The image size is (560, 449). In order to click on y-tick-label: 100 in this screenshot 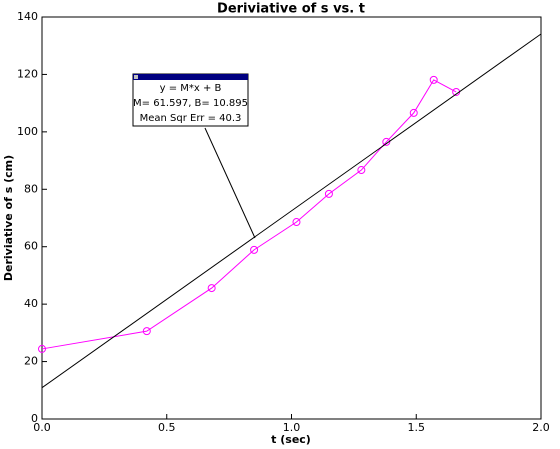, I will do `click(27, 131)`.